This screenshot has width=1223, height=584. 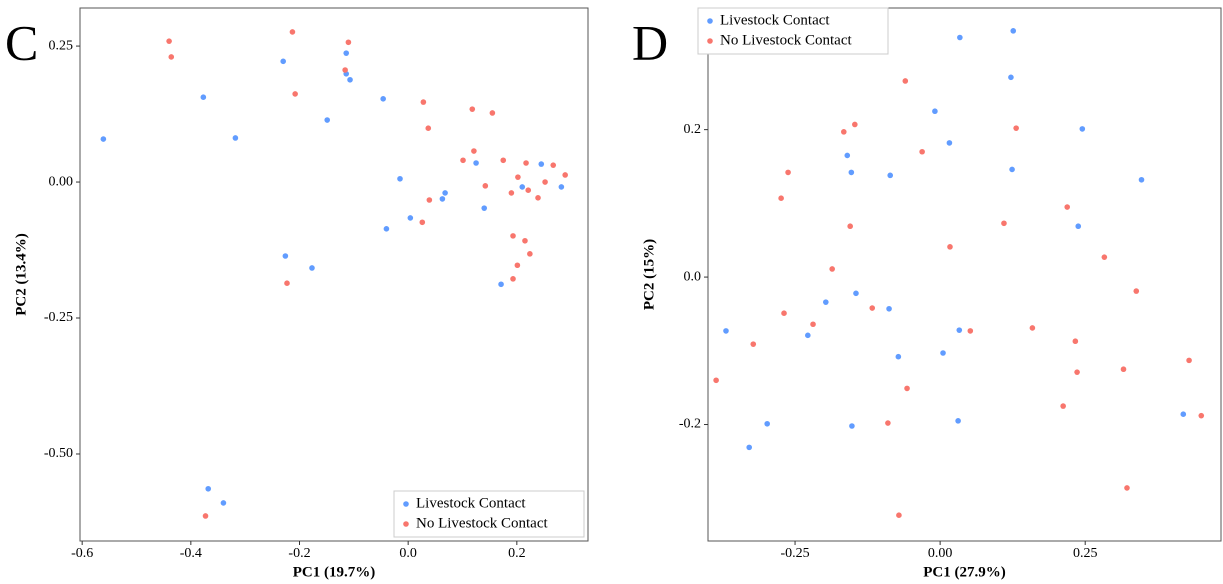 I want to click on y-tick-label: -0.25, so click(x=58, y=317).